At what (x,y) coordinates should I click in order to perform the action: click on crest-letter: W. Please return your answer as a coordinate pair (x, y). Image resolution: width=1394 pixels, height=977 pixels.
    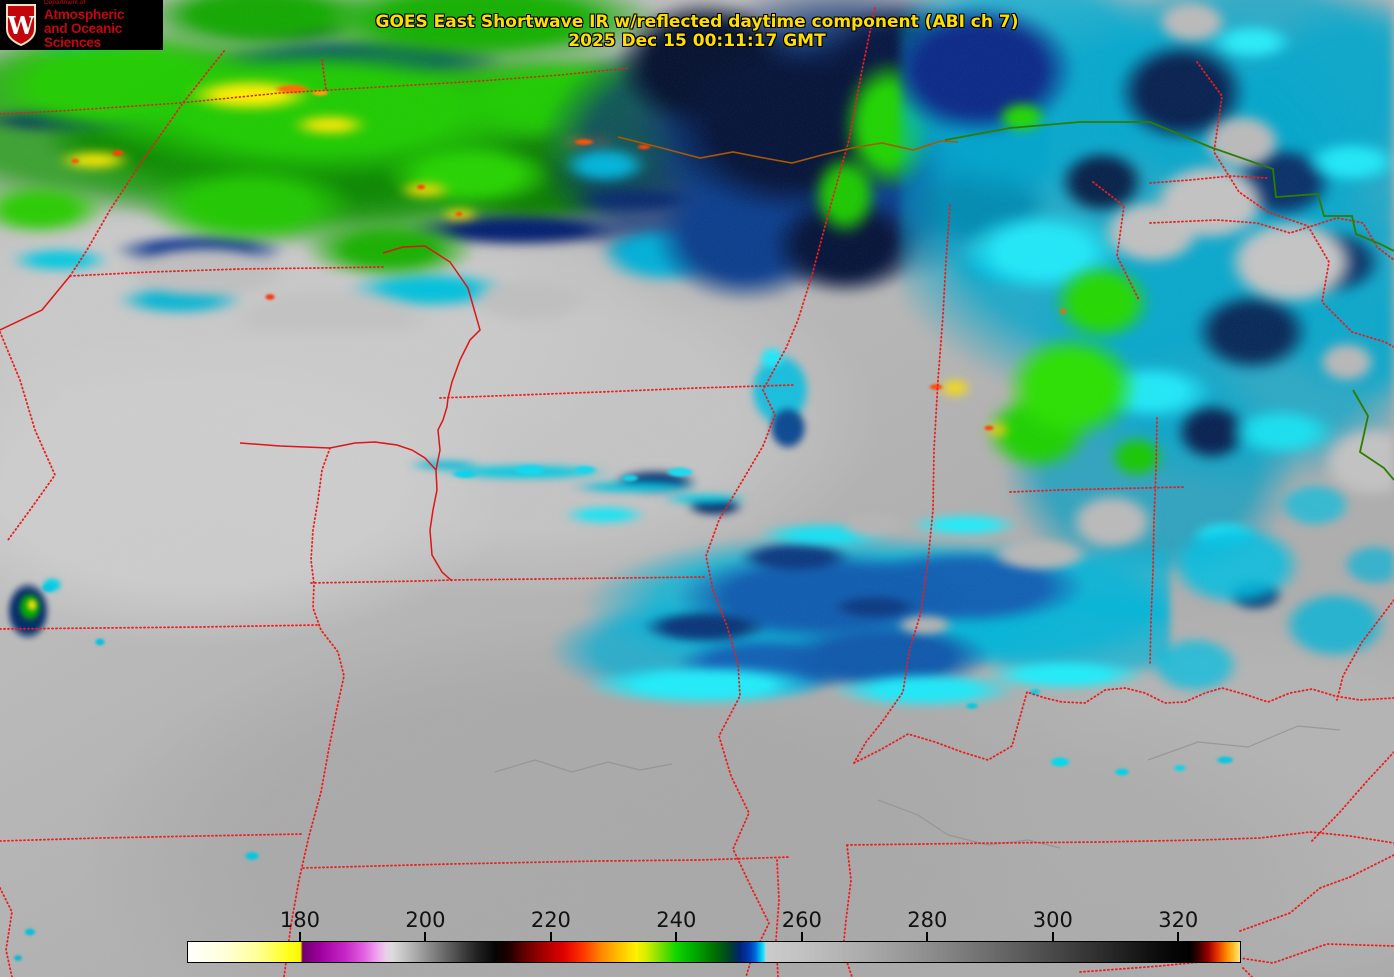
    Looking at the image, I should click on (21, 25).